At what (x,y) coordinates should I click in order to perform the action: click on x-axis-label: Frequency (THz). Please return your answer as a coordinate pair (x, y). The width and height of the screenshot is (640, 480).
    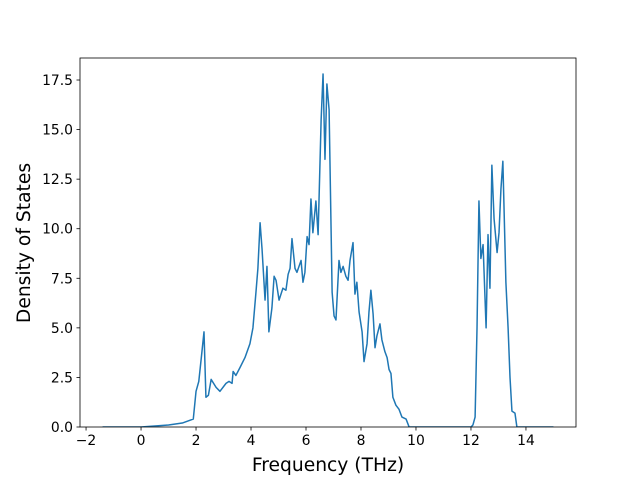
    Looking at the image, I should click on (328, 465).